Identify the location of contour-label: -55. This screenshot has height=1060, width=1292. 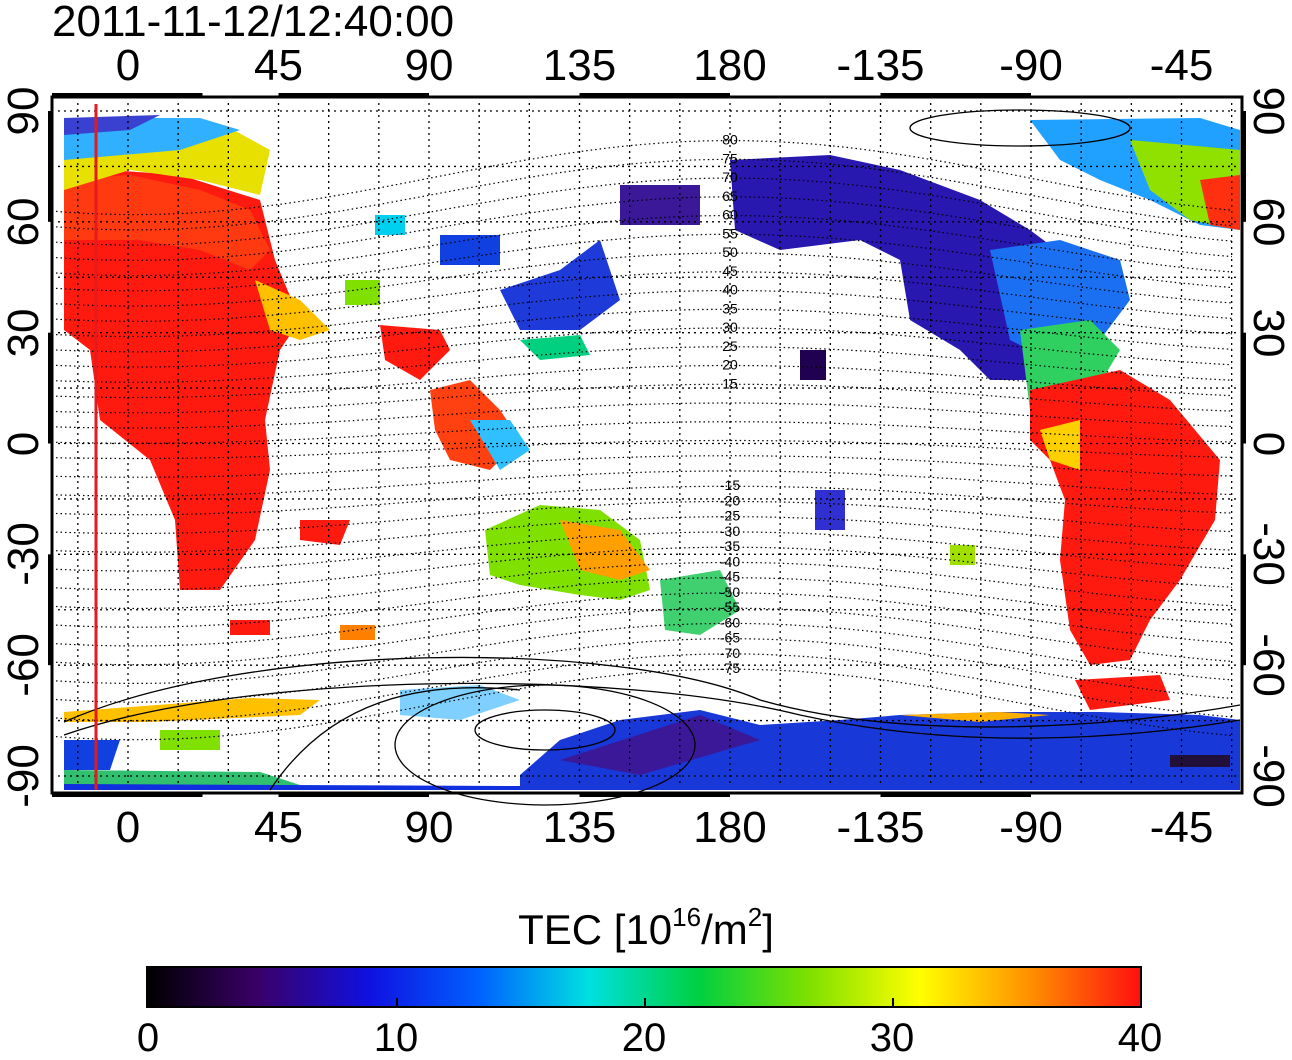
(730, 607).